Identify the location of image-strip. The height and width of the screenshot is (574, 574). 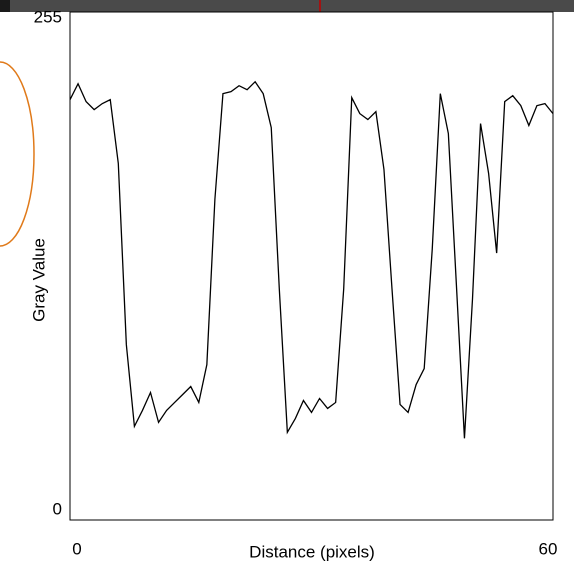
(287, 6).